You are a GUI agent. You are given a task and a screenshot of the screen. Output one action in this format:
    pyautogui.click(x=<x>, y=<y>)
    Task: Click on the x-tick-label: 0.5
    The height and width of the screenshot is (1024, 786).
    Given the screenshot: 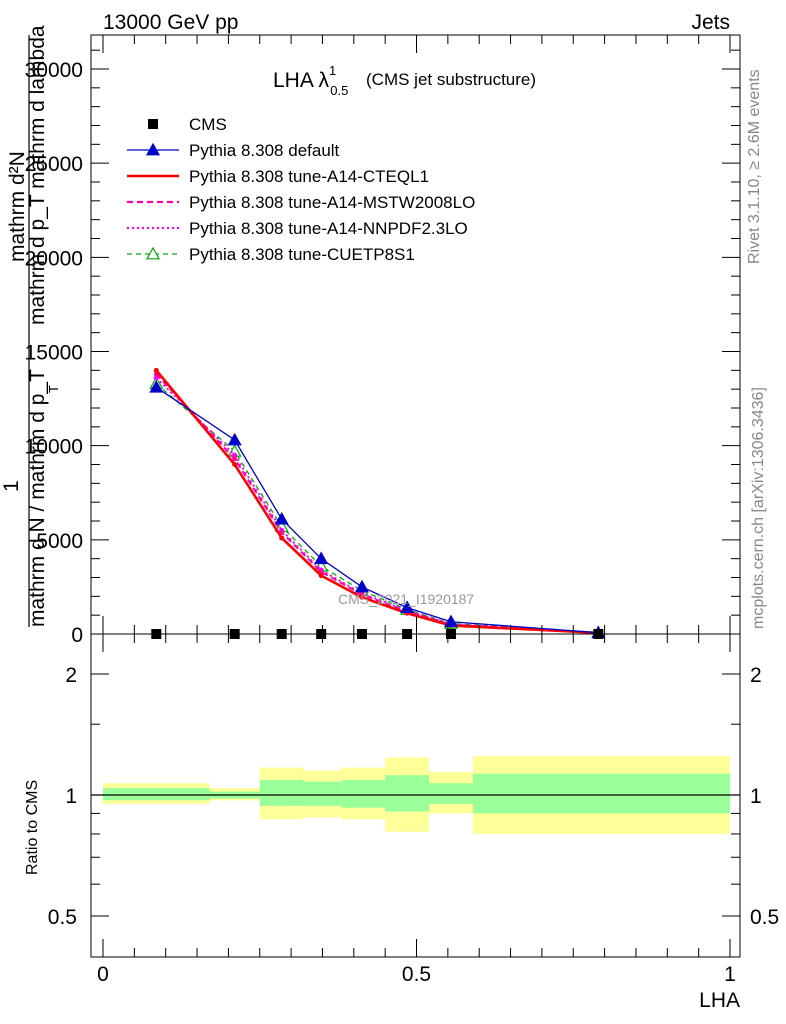 What is the action you would take?
    pyautogui.click(x=416, y=974)
    